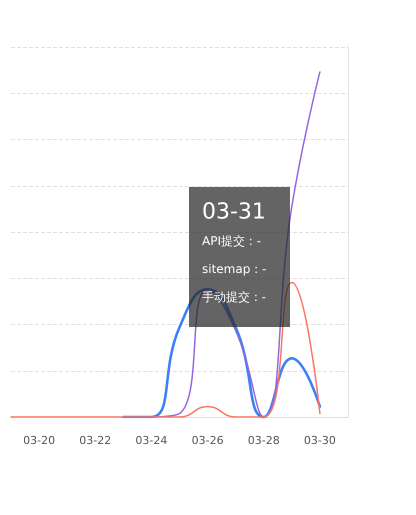 The width and height of the screenshot is (416, 515). What do you see at coordinates (234, 212) in the screenshot?
I see `annotation: 03-31` at bounding box center [234, 212].